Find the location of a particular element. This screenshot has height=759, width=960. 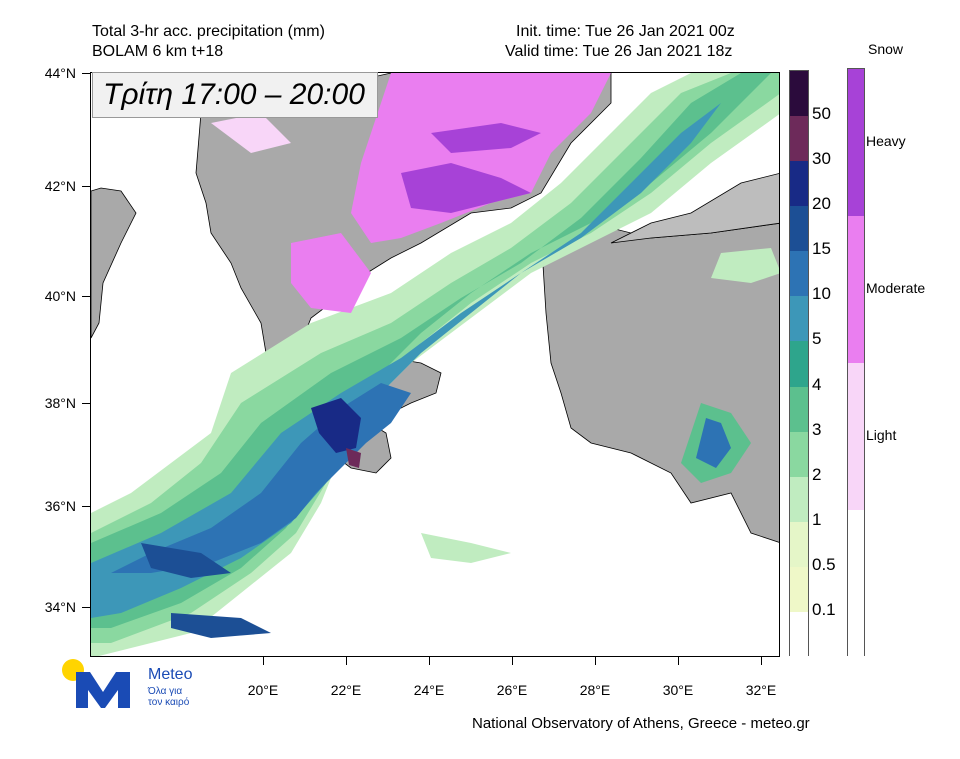

time-period-label: Τρίτη 17:00 – 20:00 is located at coordinates (235, 95).